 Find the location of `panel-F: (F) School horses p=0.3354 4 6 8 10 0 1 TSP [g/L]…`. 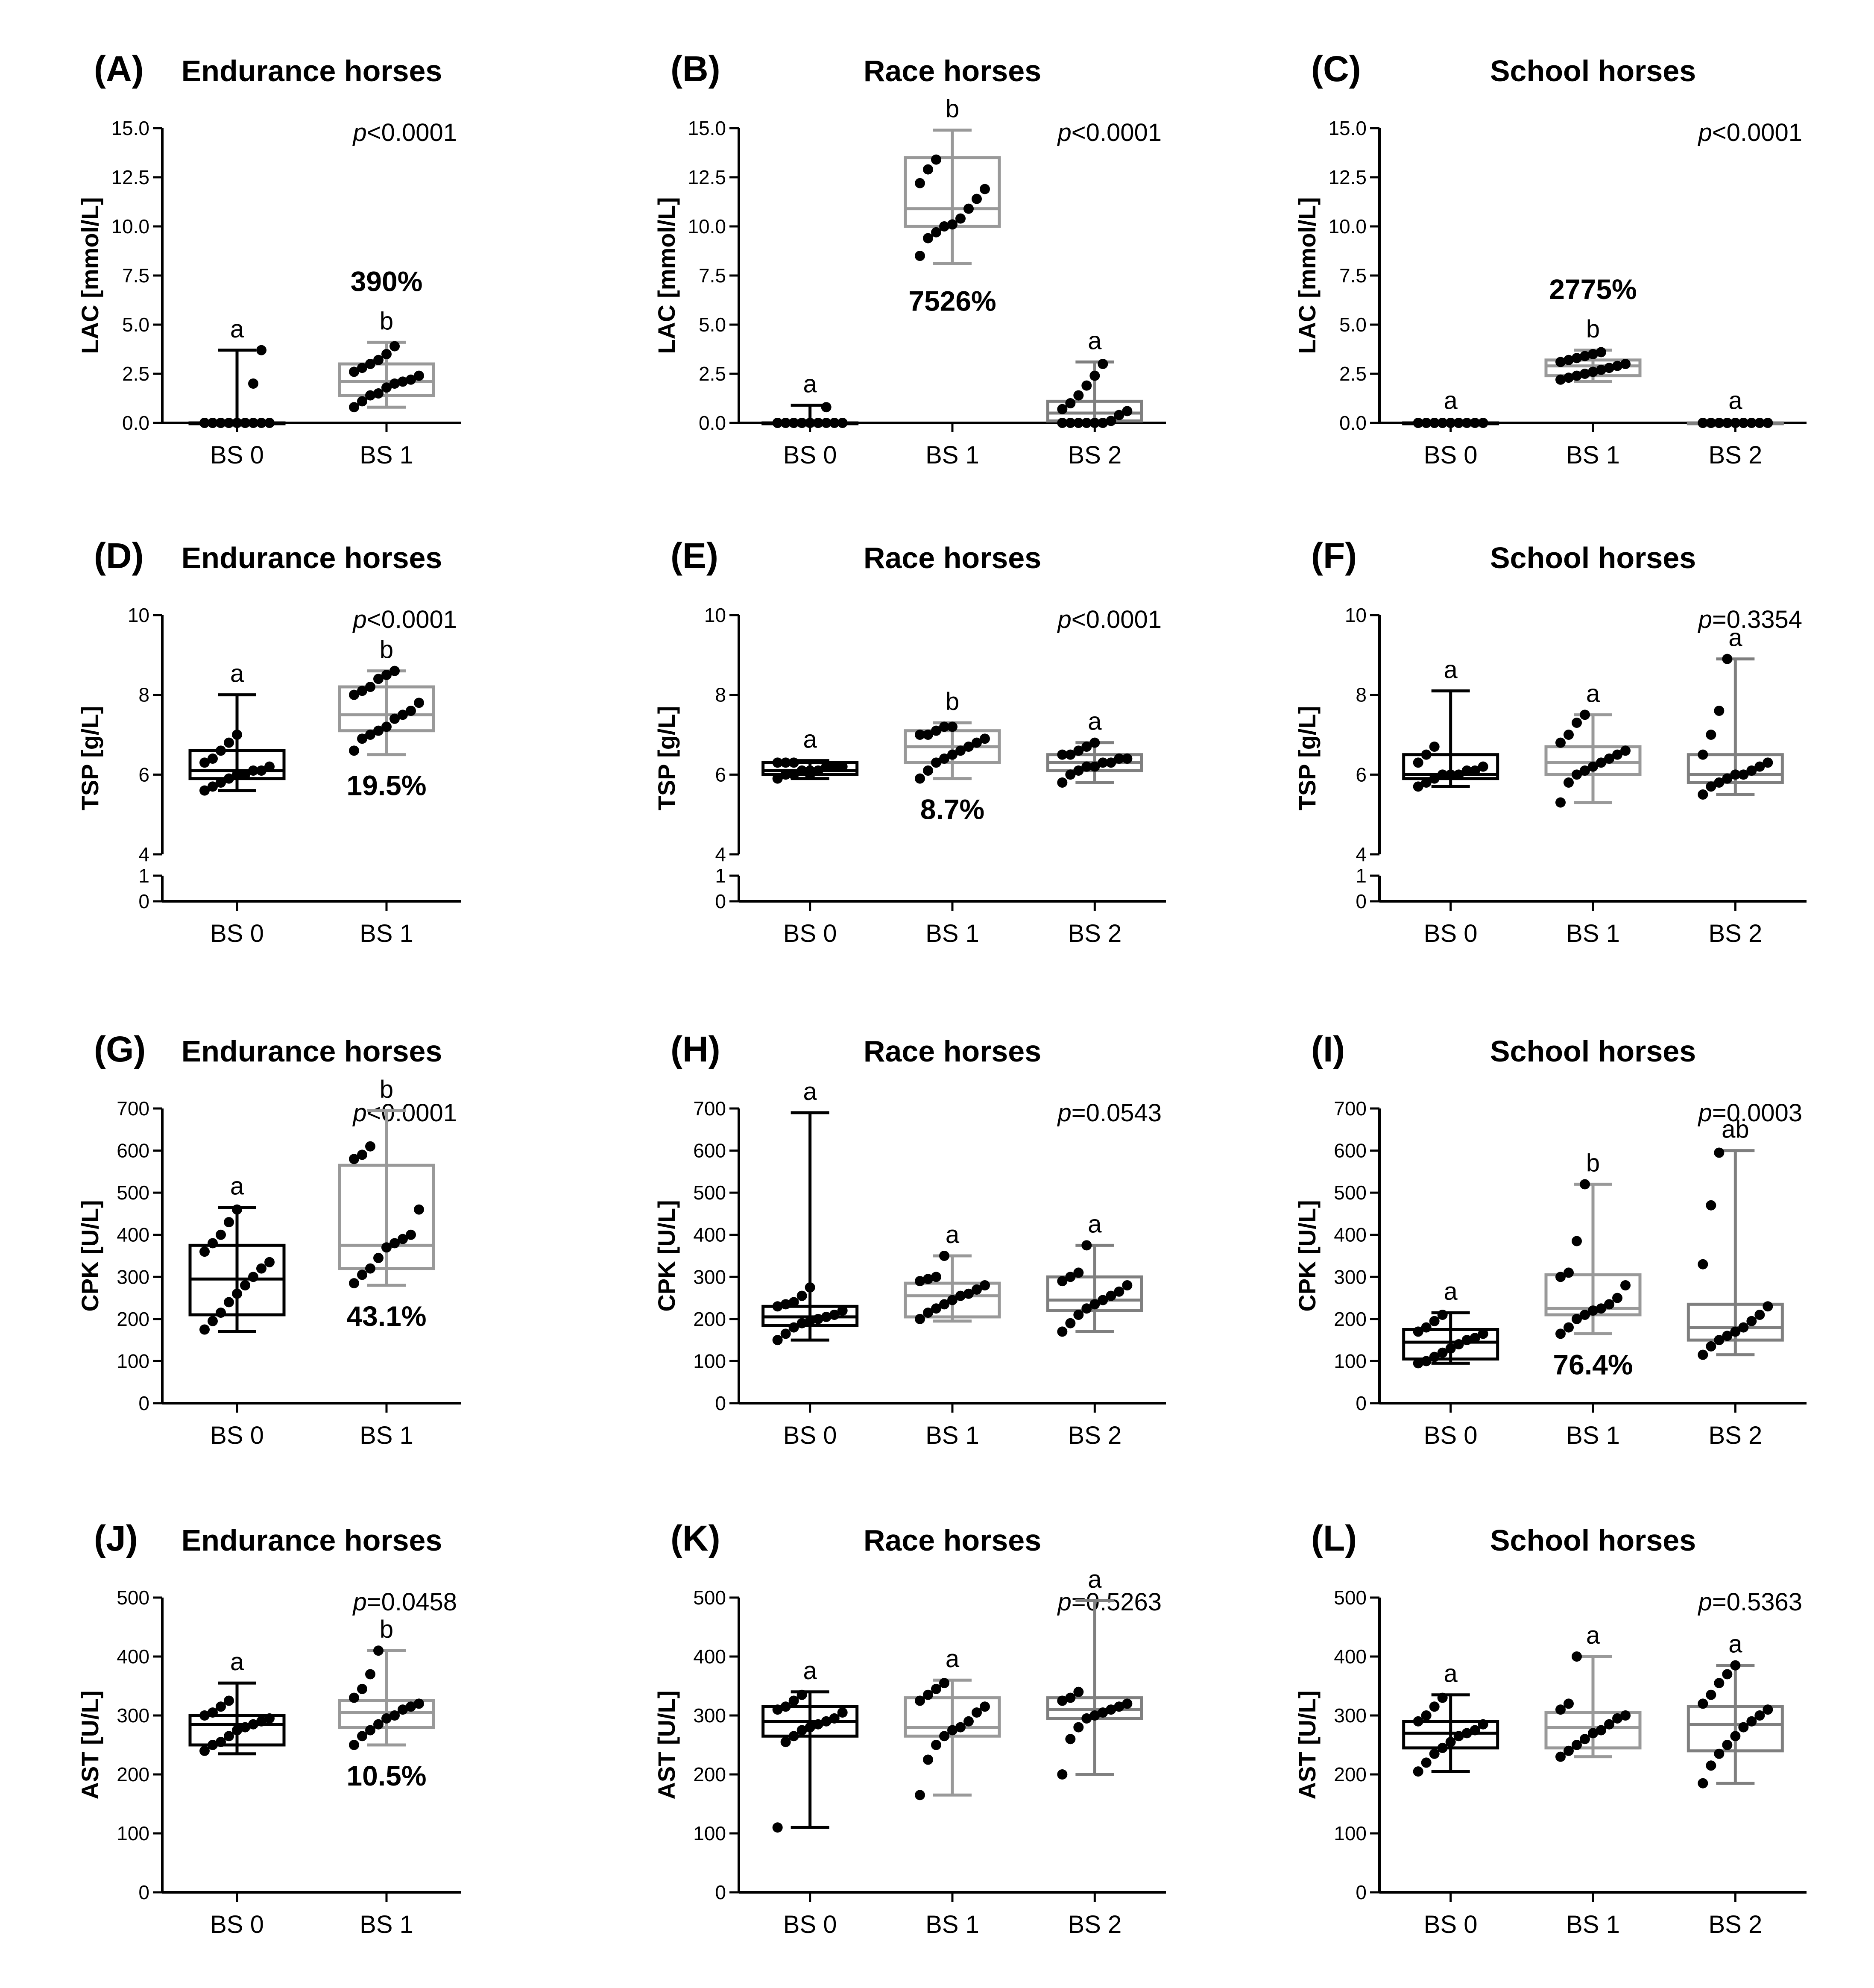

panel-F: (F) School horses p=0.3354 4 6 8 10 0 1 TSP [g/L]… is located at coordinates (1551, 741).